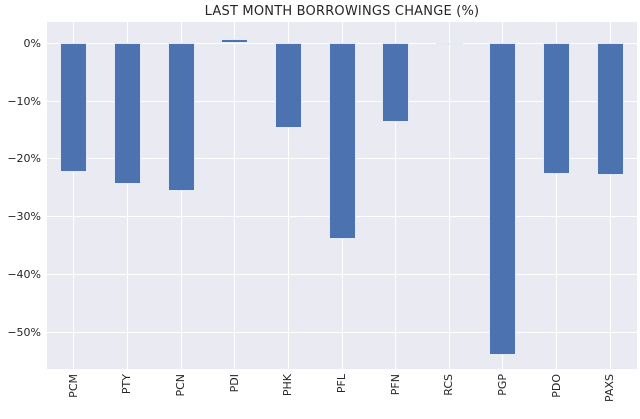 This screenshot has height=419, width=640. I want to click on bar-paxs, so click(610, 109).